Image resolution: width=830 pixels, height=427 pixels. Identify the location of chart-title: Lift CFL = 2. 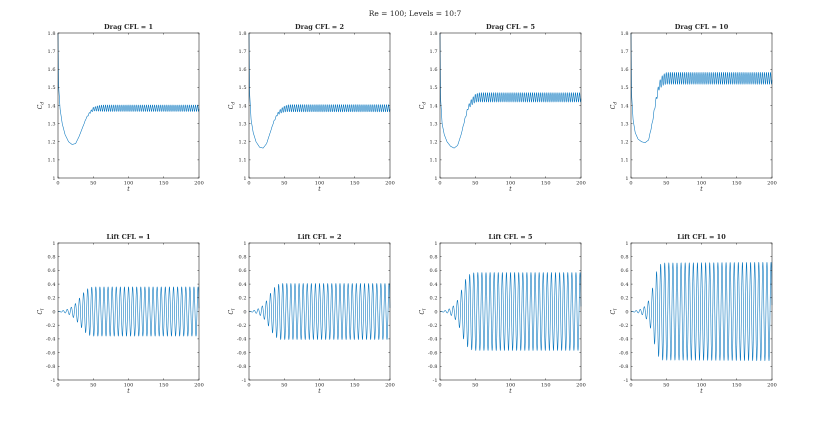
(320, 237).